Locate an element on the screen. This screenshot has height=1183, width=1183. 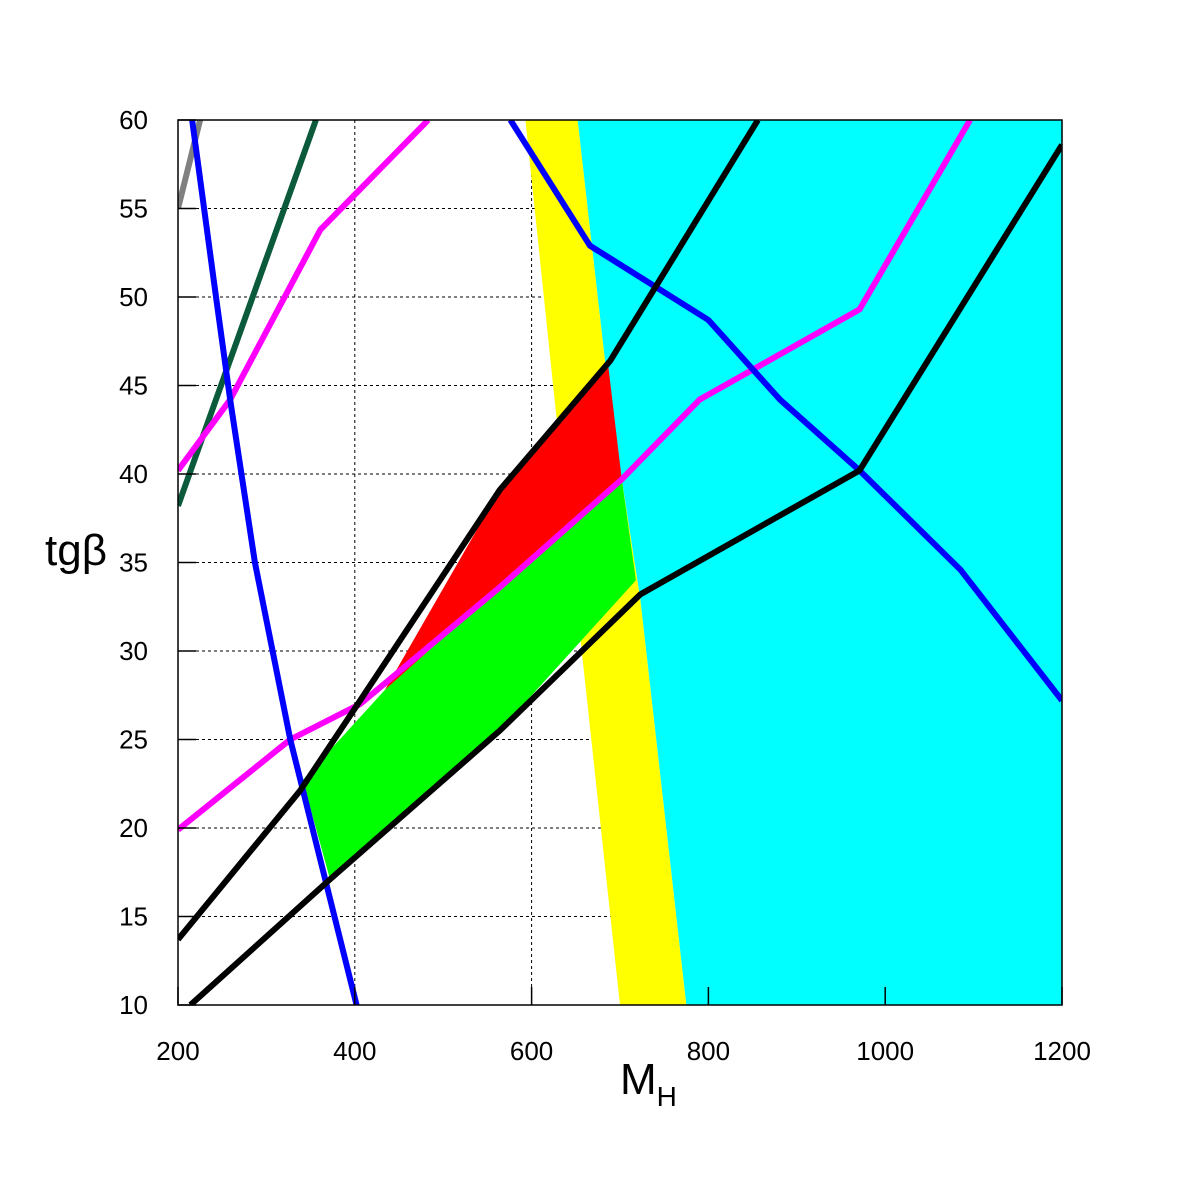
x-tick-label: 600 is located at coordinates (531, 1051).